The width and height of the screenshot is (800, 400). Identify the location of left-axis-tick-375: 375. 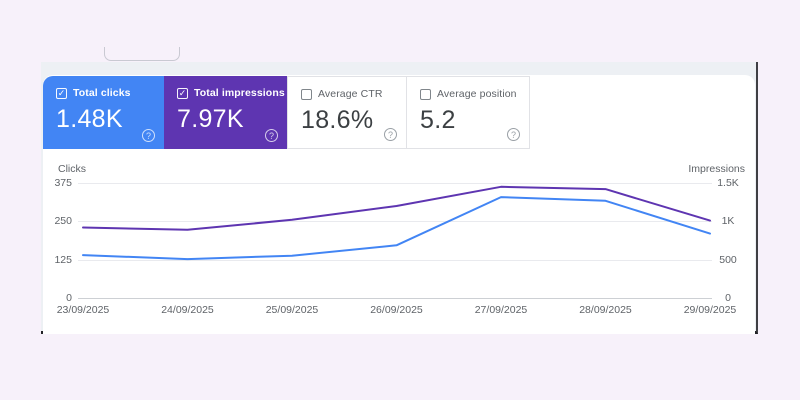
(63, 183).